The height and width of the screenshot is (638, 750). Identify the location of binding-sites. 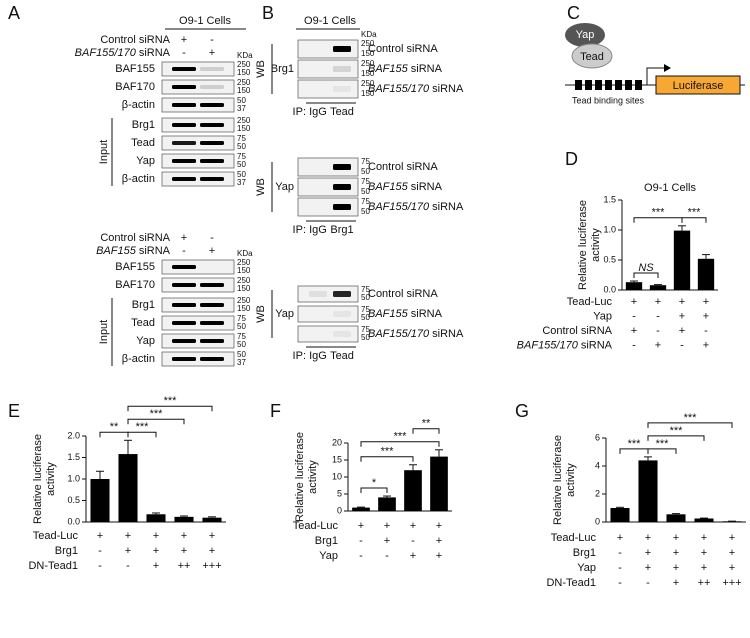
(608, 85).